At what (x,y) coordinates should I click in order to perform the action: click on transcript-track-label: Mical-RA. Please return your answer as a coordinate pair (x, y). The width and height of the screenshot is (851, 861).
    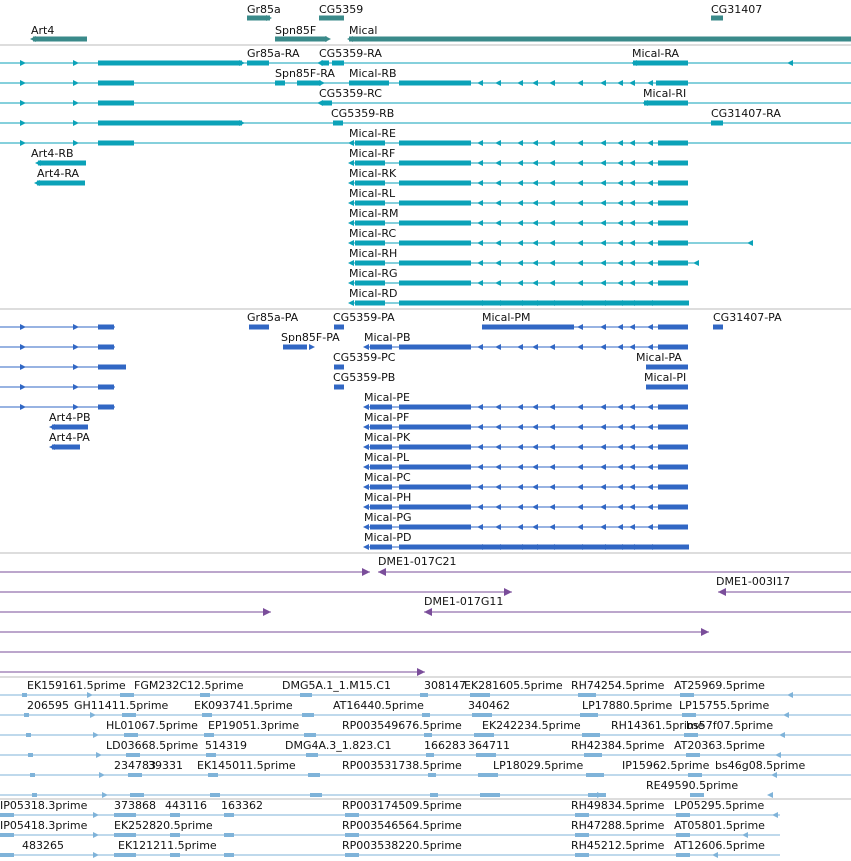
    Looking at the image, I should click on (656, 53).